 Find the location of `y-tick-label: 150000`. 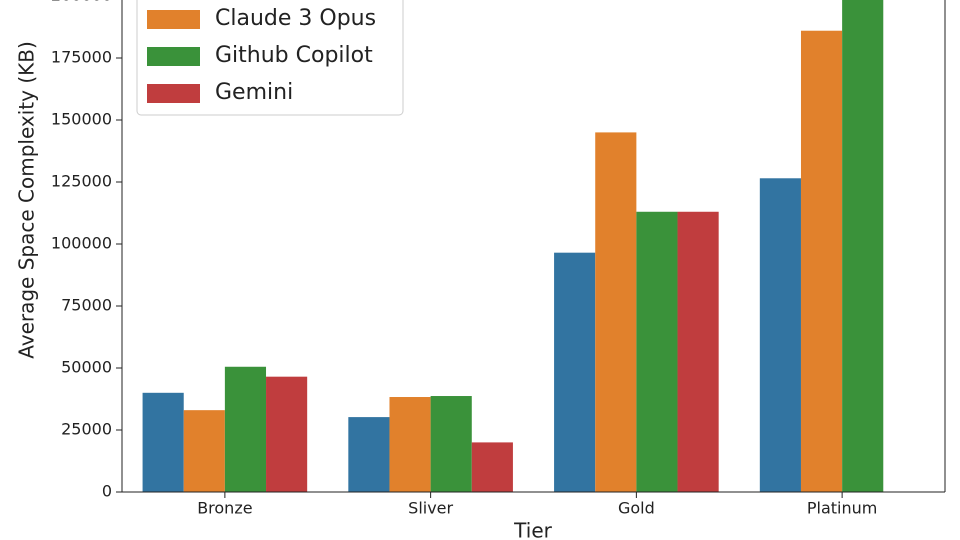

y-tick-label: 150000 is located at coordinates (81, 119).